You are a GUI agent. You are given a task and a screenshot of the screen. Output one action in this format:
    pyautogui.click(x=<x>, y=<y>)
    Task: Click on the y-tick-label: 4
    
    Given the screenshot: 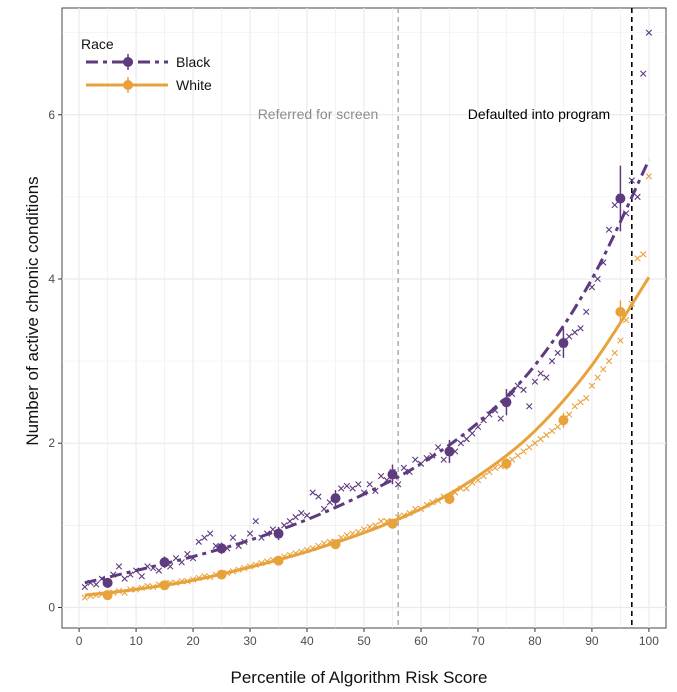 What is the action you would take?
    pyautogui.click(x=51, y=279)
    